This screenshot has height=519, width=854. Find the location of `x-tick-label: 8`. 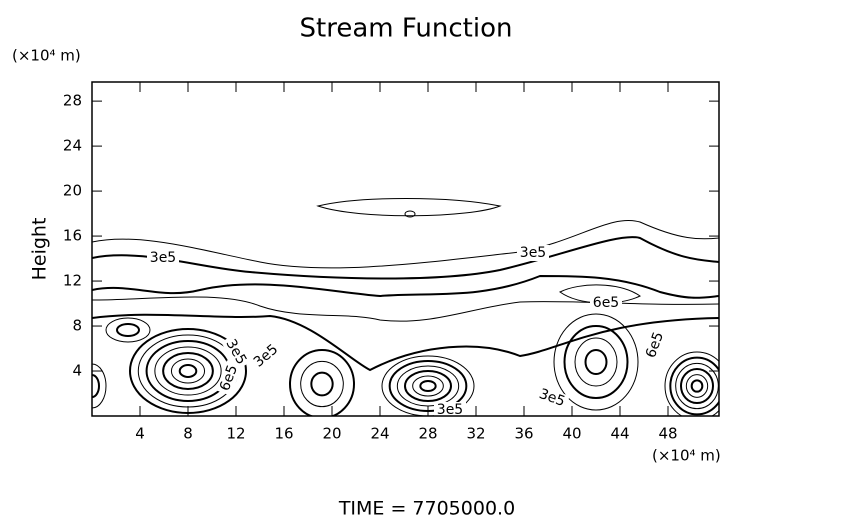

x-tick-label: 8 is located at coordinates (188, 434).